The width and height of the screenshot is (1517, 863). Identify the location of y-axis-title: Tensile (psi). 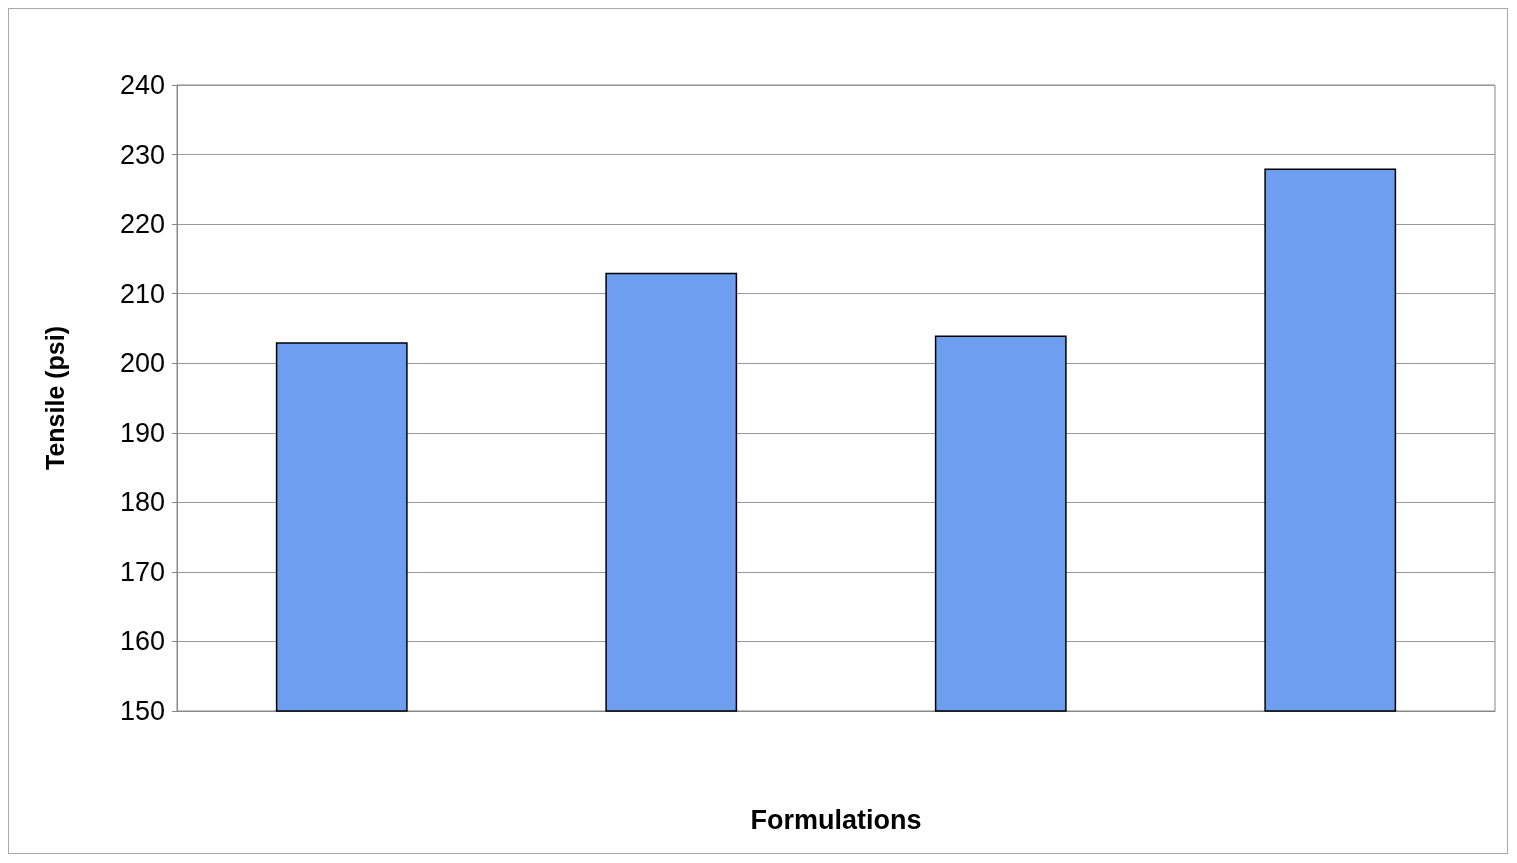
(54, 398).